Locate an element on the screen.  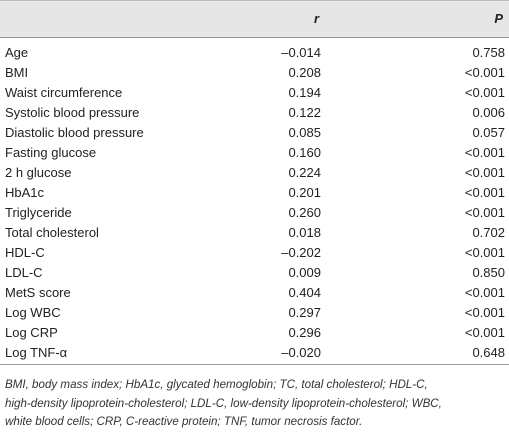
row-label: Total cholesterol is located at coordinates (52, 232).